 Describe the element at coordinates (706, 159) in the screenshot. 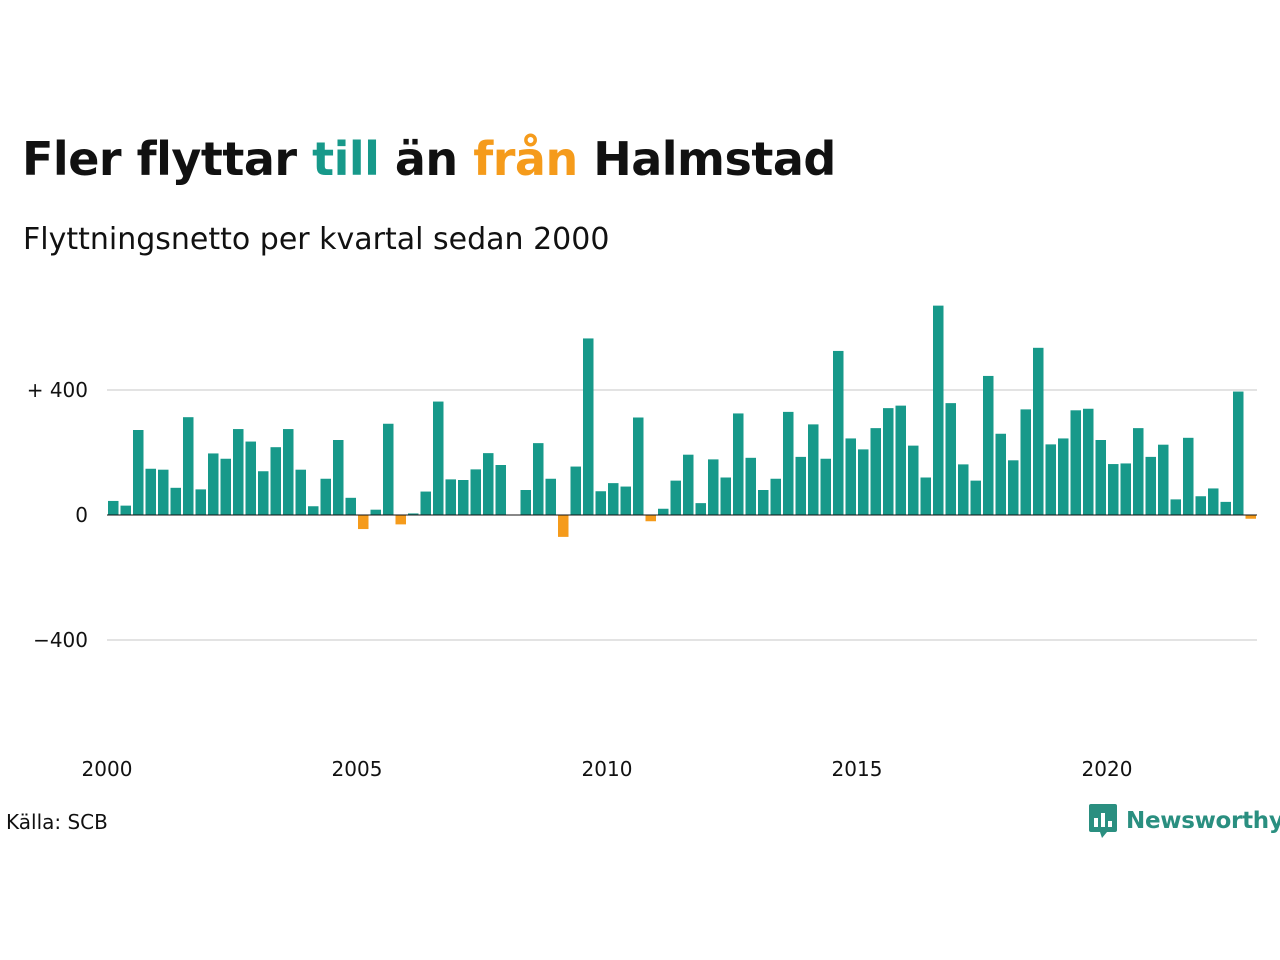

I see `title-part-5: Halmstad` at that location.